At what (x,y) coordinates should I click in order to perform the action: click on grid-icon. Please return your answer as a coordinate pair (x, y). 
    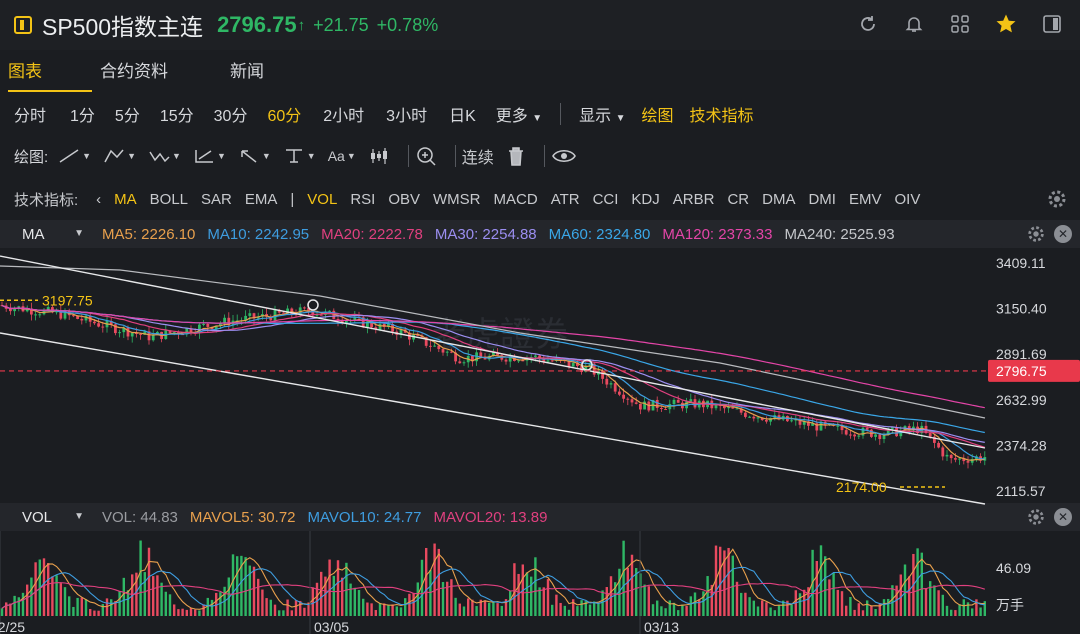
    Looking at the image, I should click on (960, 24).